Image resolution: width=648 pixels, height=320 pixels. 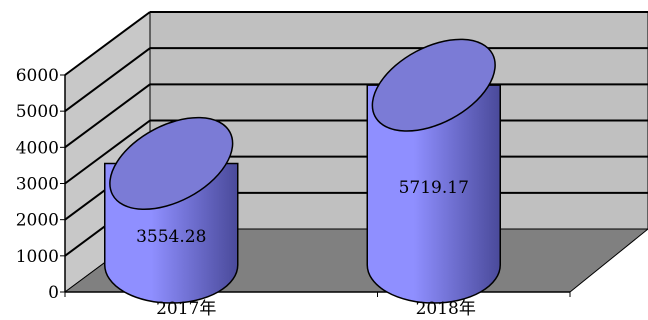 I want to click on y-tick-label: 6000, so click(x=37, y=76).